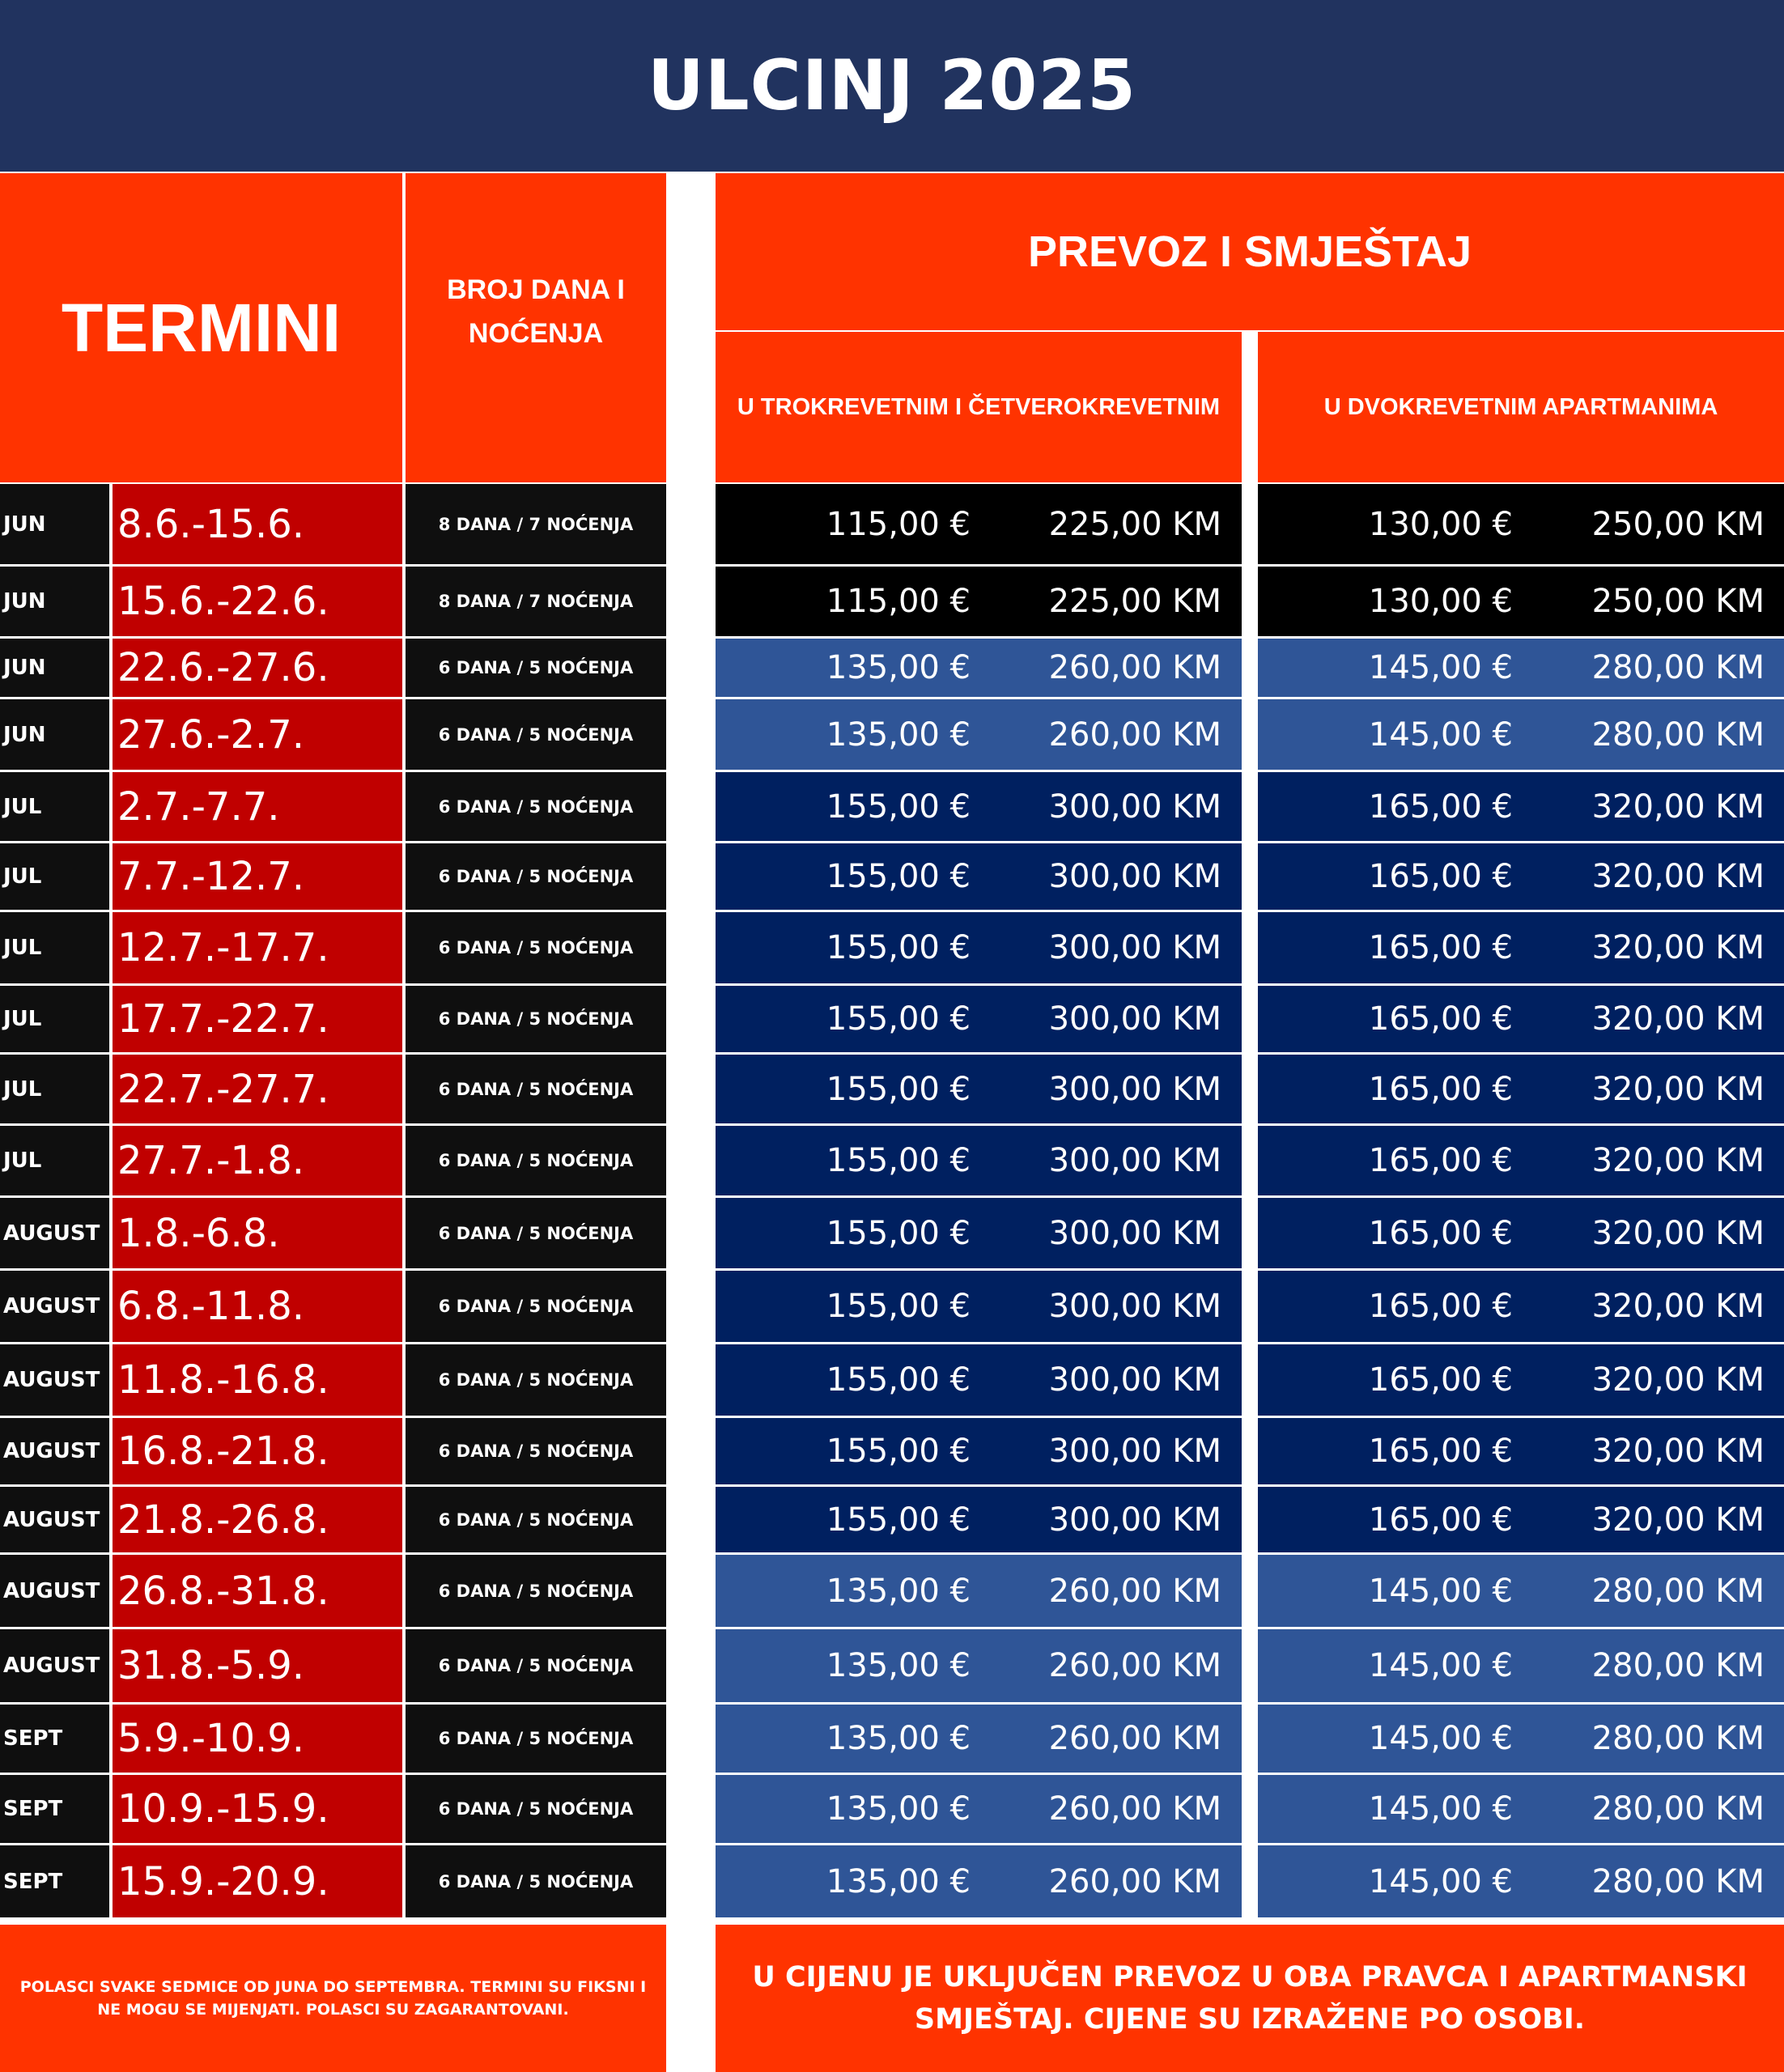  Describe the element at coordinates (54, 1809) in the screenshot. I see `month-cell: SEPT` at that location.